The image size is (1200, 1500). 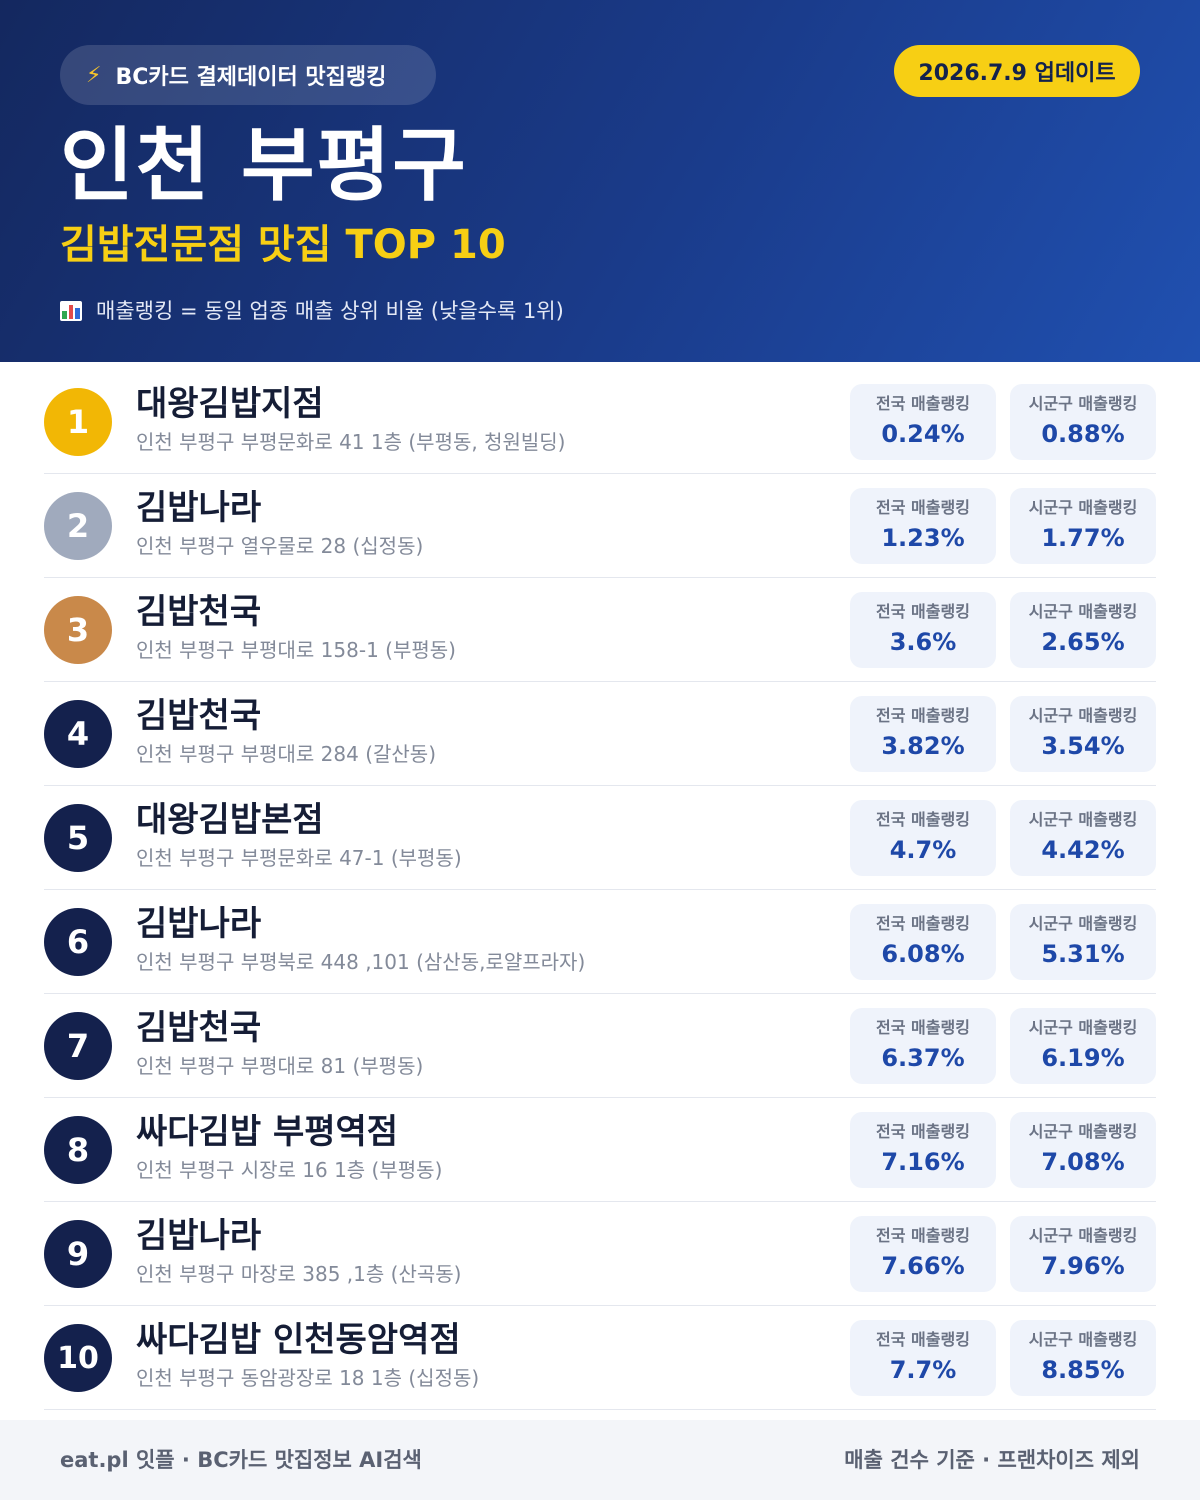 What do you see at coordinates (1083, 734) in the screenshot?
I see `local-ranking-box: 시군구 매출랭킹 3.54%` at bounding box center [1083, 734].